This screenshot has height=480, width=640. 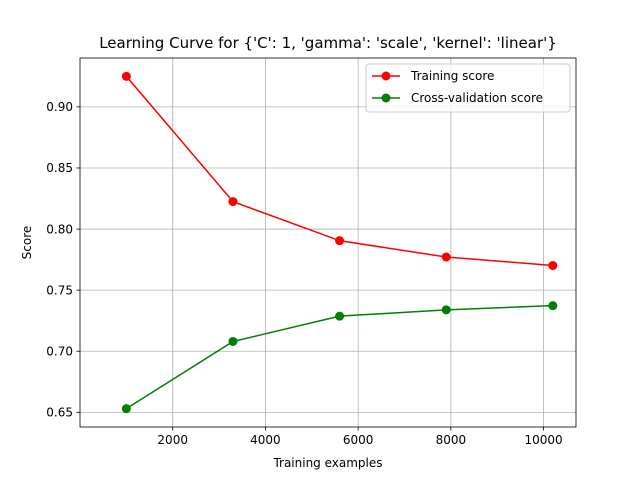 I want to click on y-tick-label: 0.65, so click(x=59, y=413).